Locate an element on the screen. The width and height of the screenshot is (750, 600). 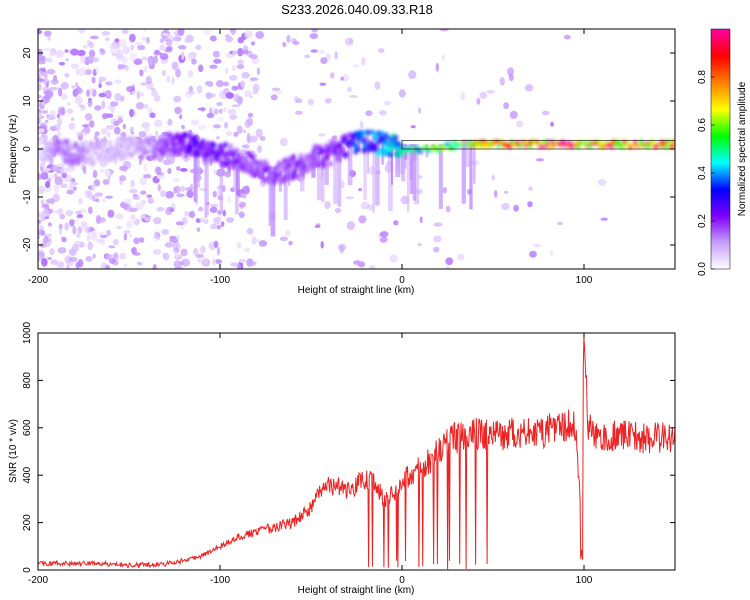
snr-y-tick-label: 0 is located at coordinates (27, 570).